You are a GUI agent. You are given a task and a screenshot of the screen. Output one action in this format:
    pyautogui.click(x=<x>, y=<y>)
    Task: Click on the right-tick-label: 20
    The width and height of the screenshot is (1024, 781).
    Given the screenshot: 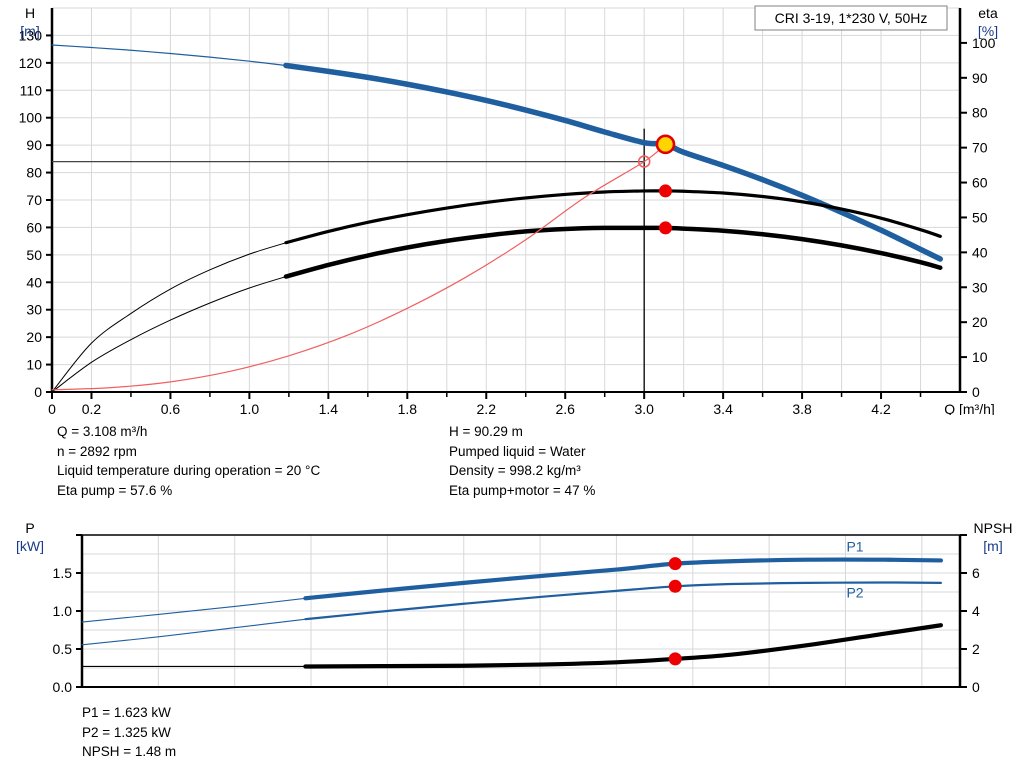 What is the action you would take?
    pyautogui.click(x=980, y=322)
    